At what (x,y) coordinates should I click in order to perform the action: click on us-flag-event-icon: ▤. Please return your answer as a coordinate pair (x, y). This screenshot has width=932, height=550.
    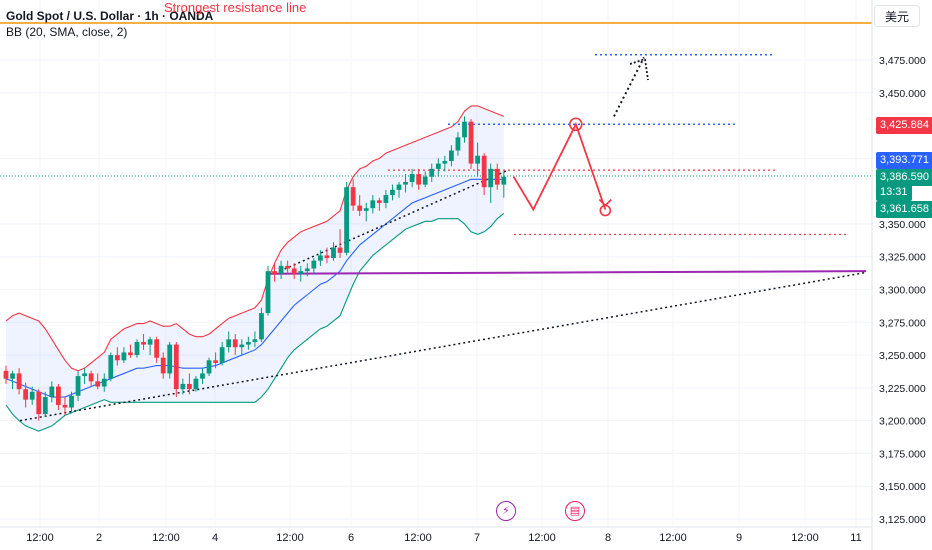
    Looking at the image, I should click on (575, 511).